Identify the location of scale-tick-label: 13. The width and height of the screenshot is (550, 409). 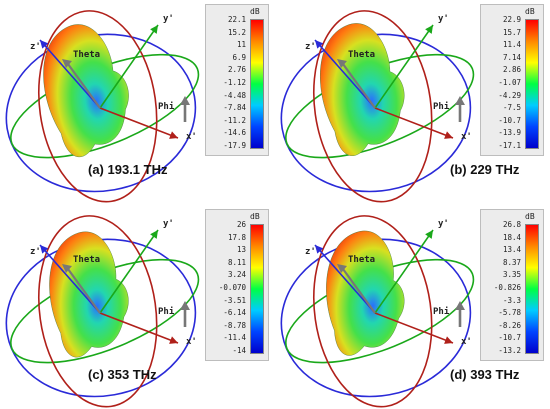
(241, 250).